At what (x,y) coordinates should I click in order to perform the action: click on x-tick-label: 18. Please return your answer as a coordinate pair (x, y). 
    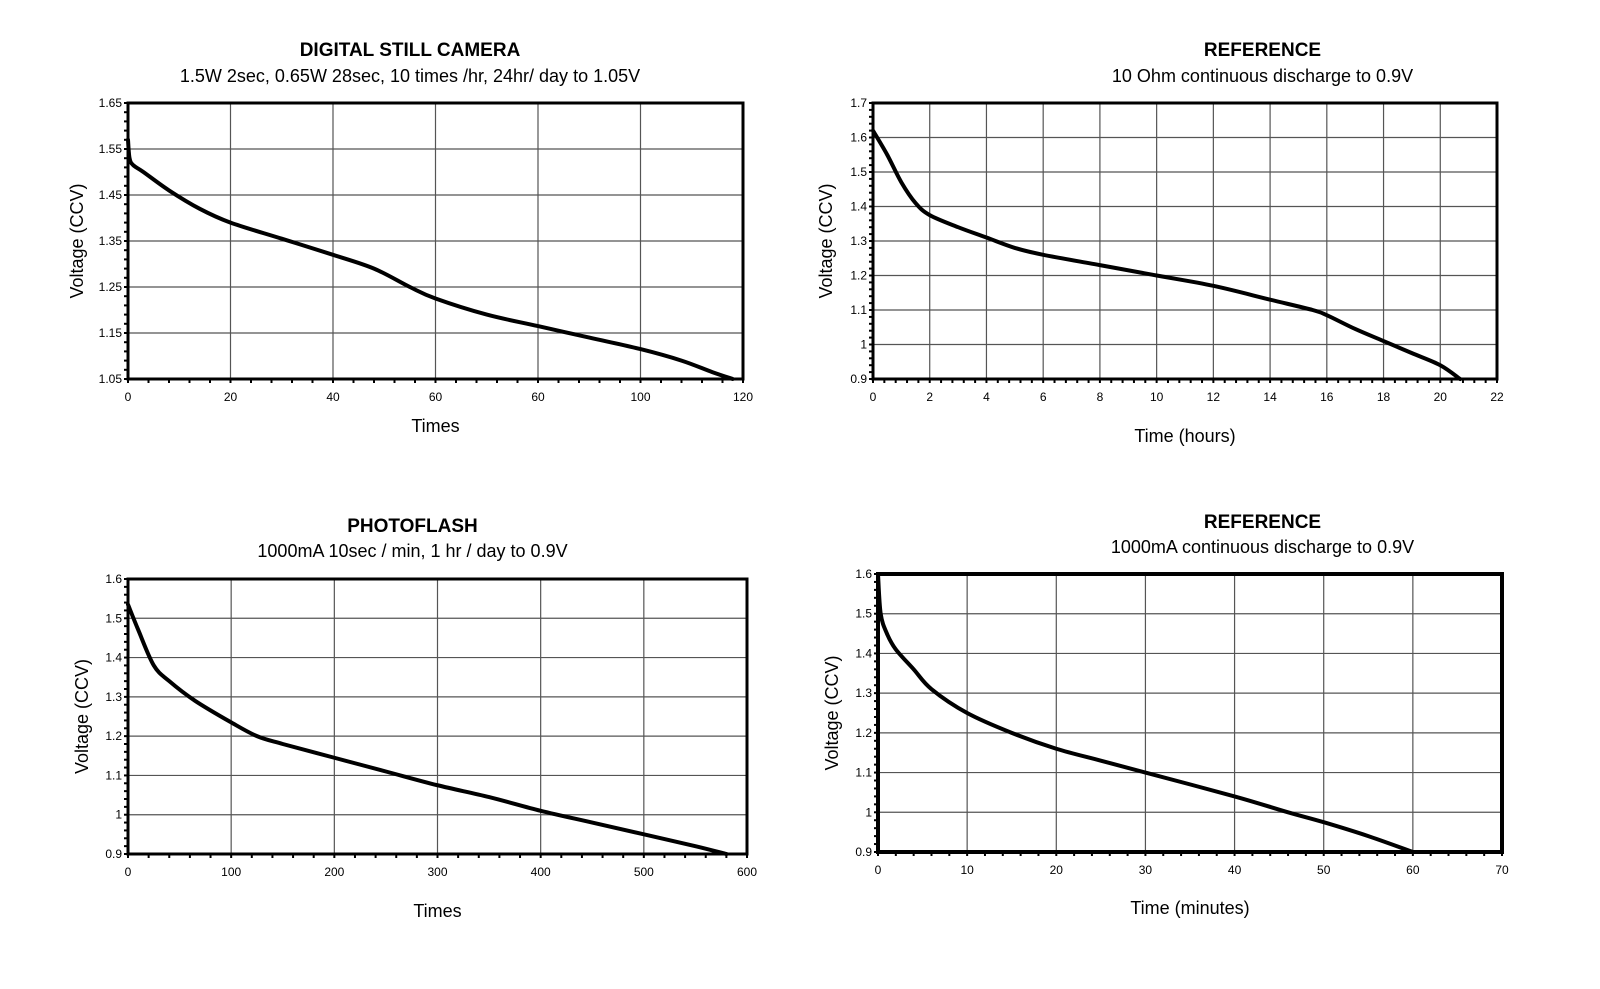
    Looking at the image, I should click on (1384, 397).